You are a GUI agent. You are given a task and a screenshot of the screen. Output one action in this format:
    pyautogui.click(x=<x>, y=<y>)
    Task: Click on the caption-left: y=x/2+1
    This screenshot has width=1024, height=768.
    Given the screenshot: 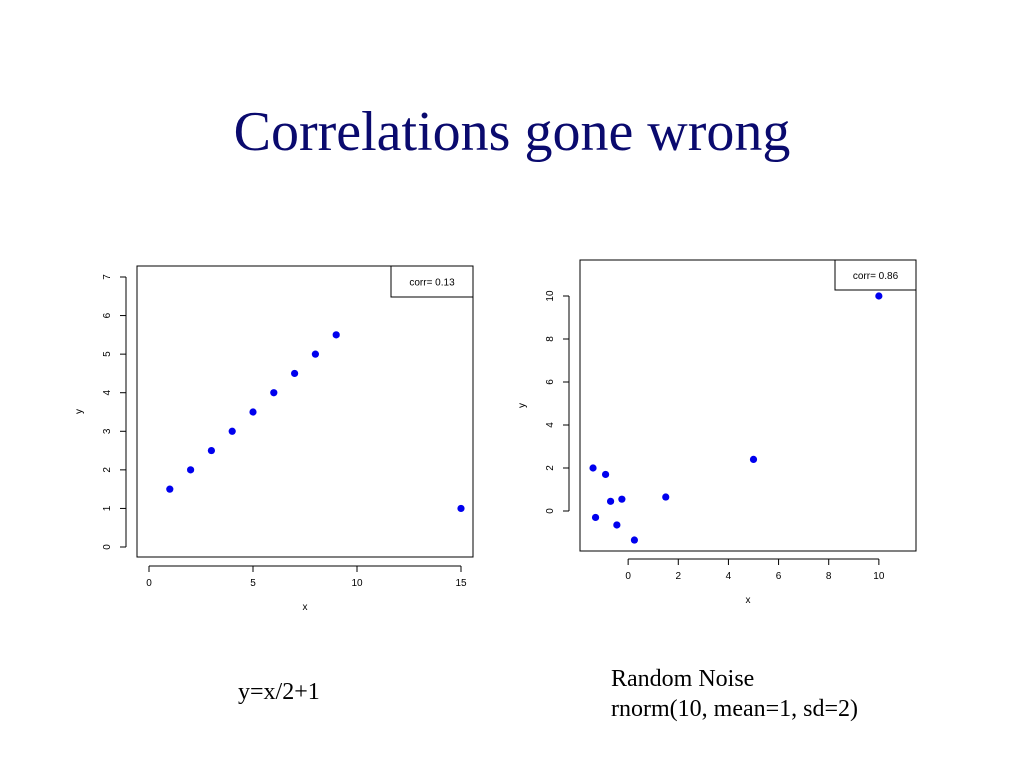 What is the action you would take?
    pyautogui.click(x=279, y=692)
    